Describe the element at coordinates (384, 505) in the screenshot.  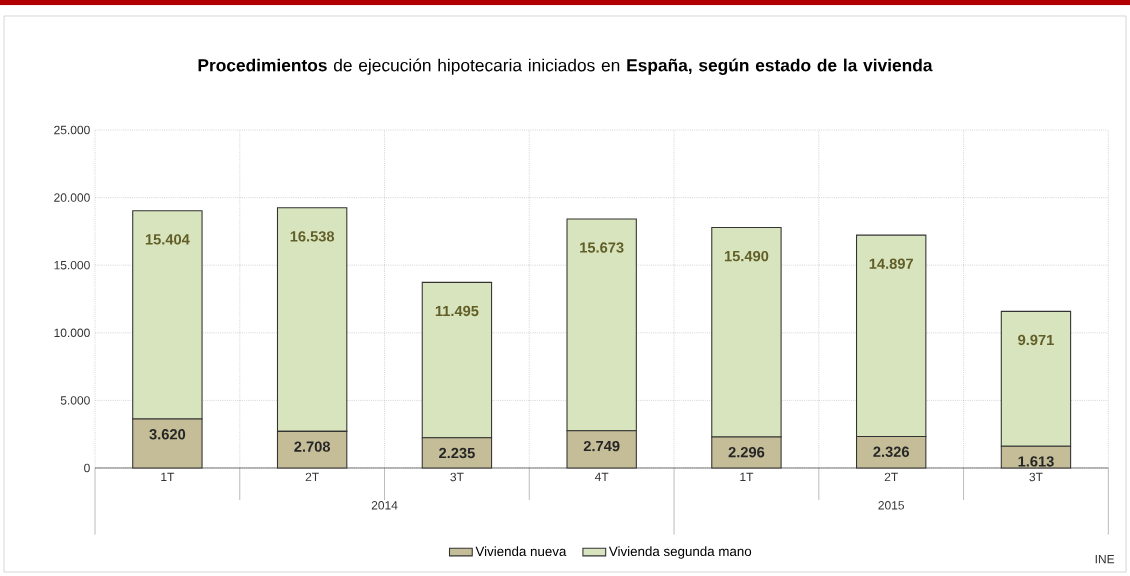
I see `text: 2014` at that location.